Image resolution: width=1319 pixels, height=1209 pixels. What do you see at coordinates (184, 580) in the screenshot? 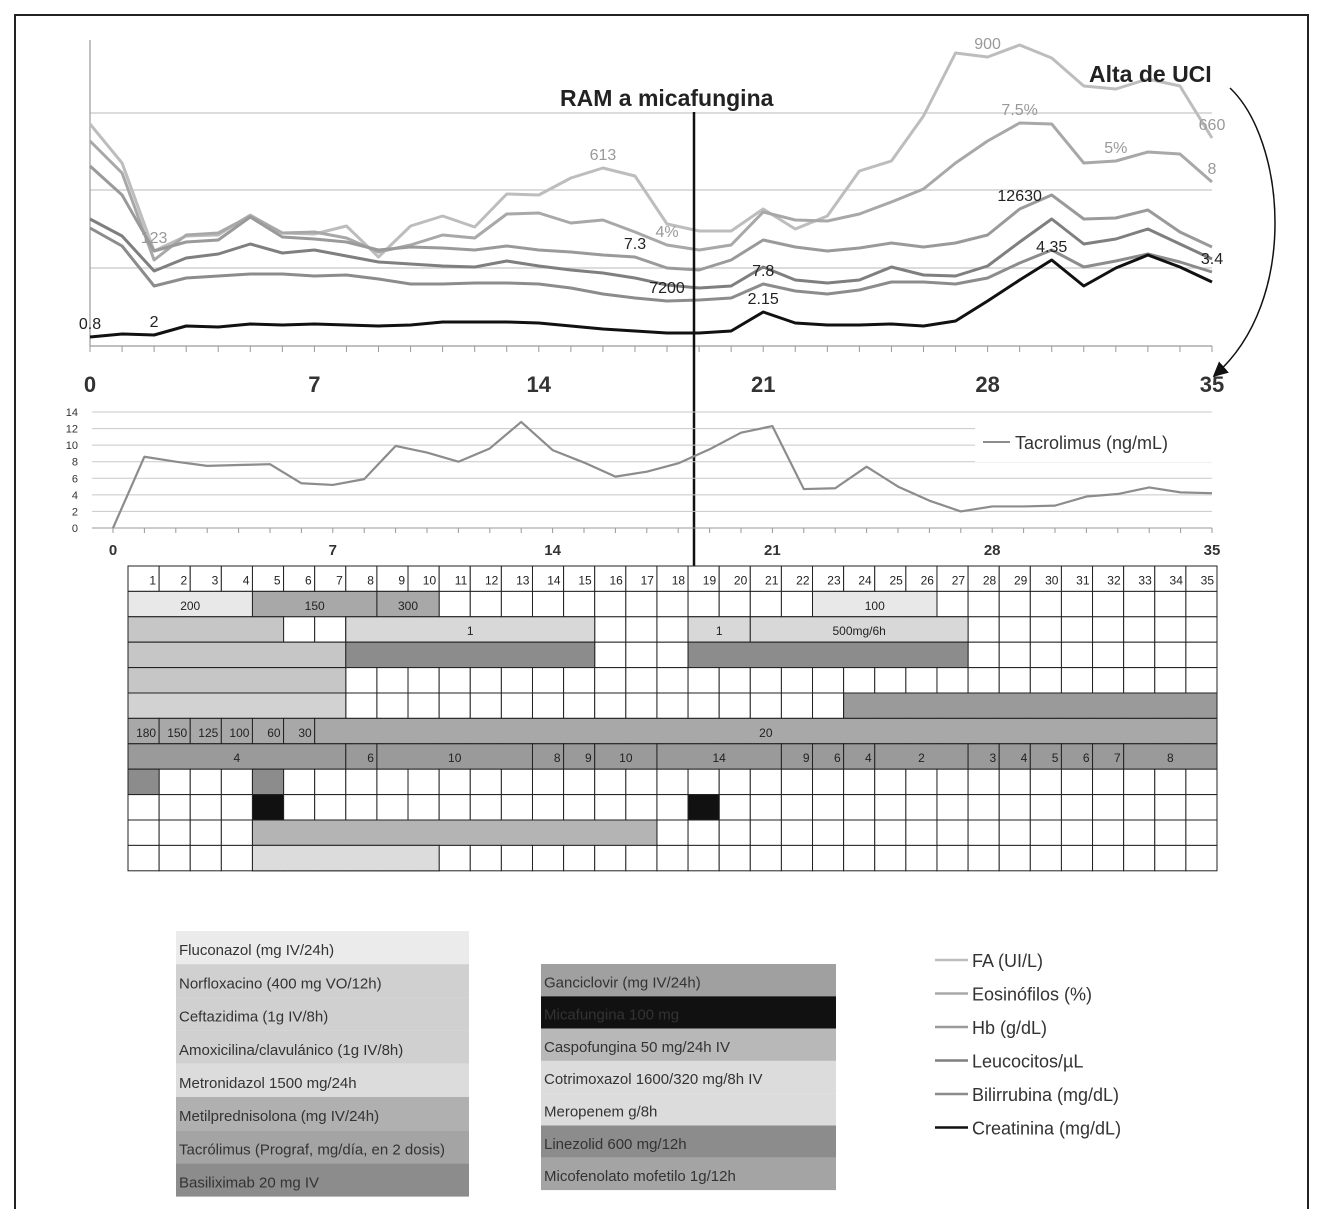
I see `day-header-label: 2` at bounding box center [184, 580].